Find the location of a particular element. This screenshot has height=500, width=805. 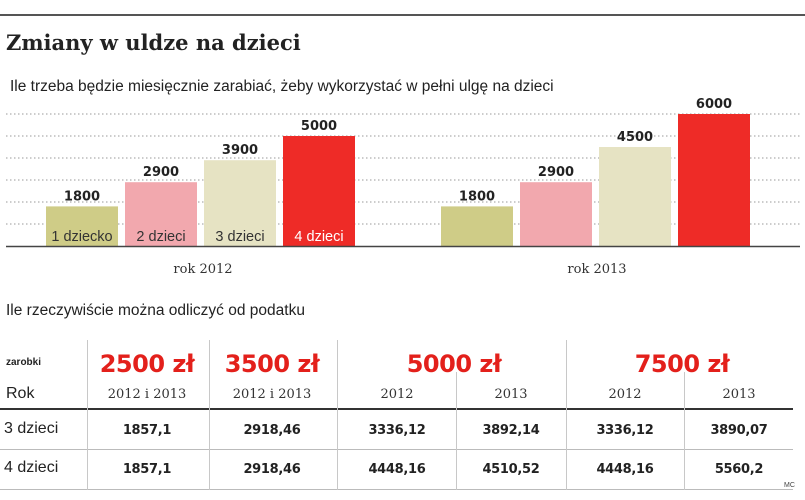

author-credit: MC is located at coordinates (789, 485).